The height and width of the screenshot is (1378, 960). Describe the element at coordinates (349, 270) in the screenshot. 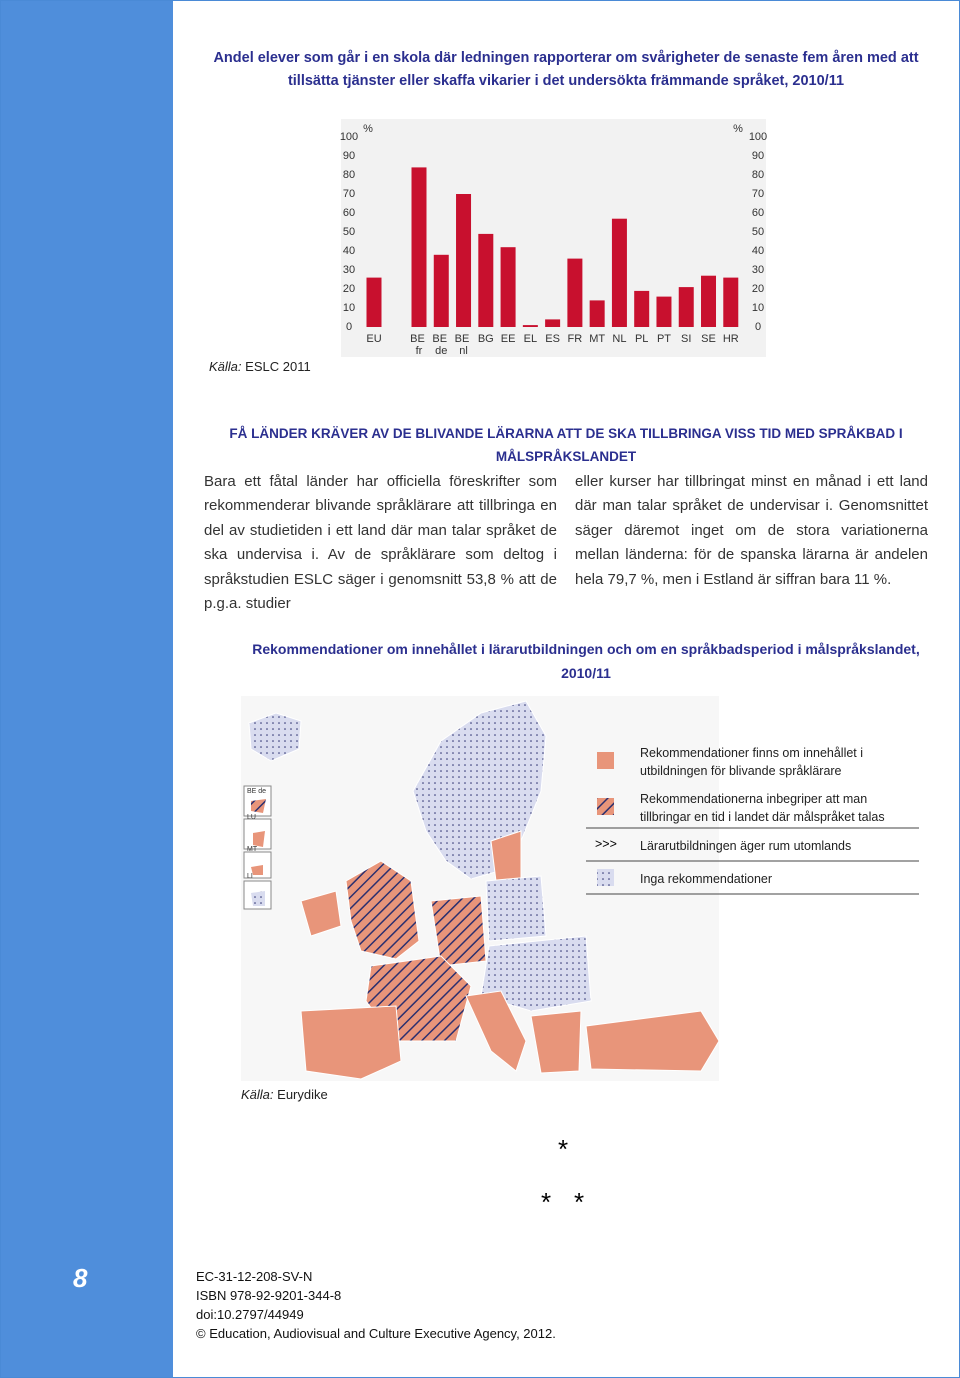

I see `y-tick-label: 30` at that location.